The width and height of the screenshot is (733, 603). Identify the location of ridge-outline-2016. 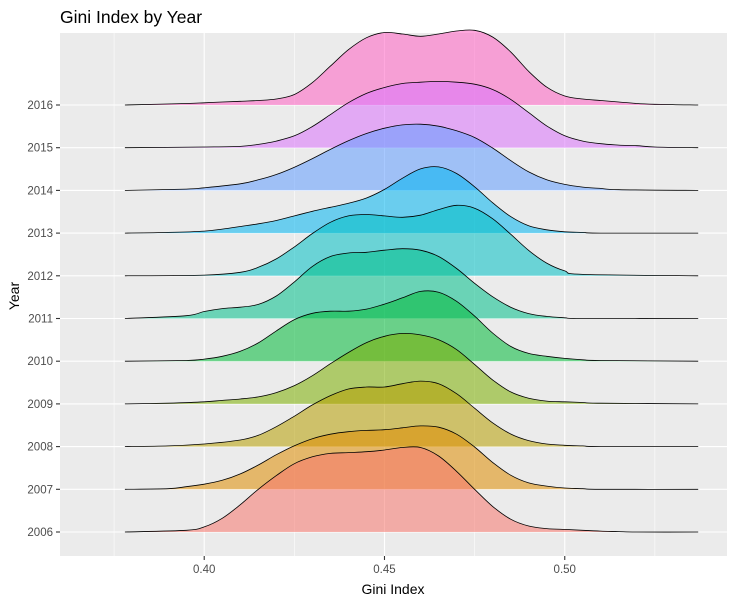
(411, 67).